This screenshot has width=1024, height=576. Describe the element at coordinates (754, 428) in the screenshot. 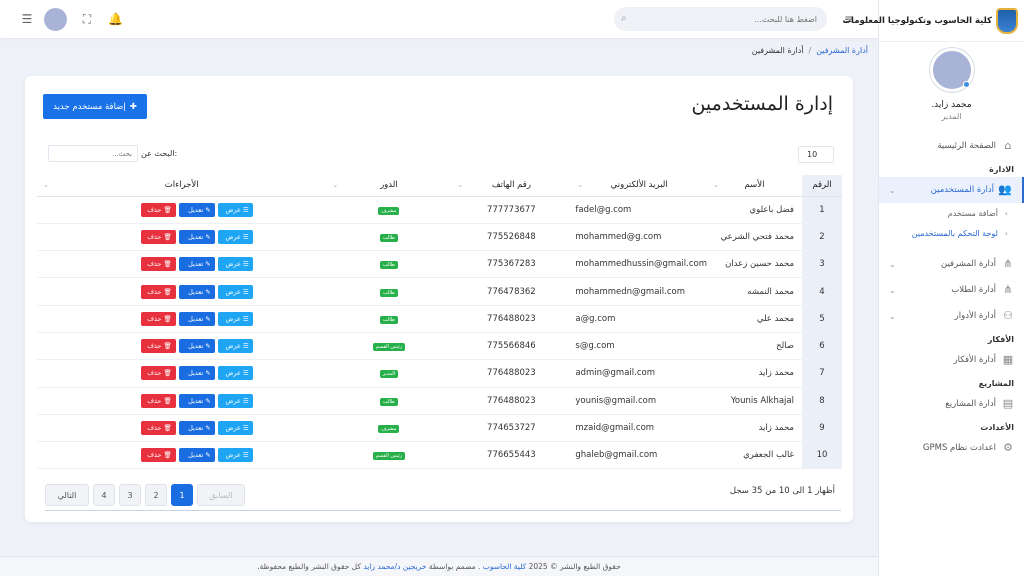

I see `cell-name: محمد زايد` at that location.